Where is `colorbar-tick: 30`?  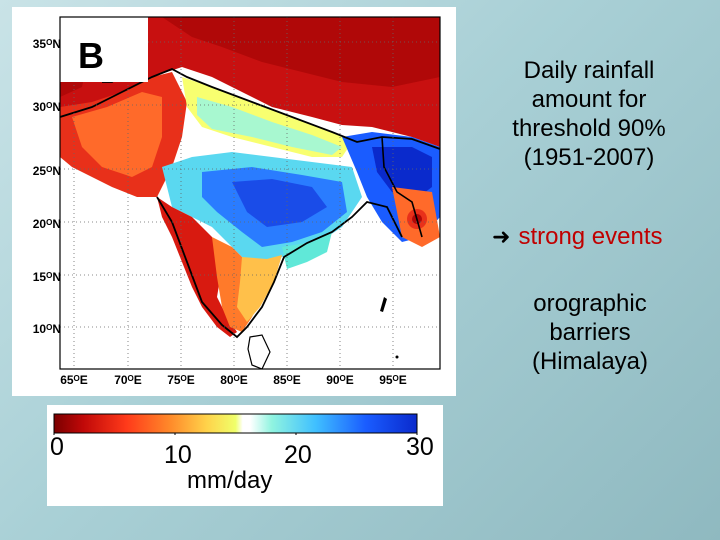
colorbar-tick: 30 is located at coordinates (420, 447).